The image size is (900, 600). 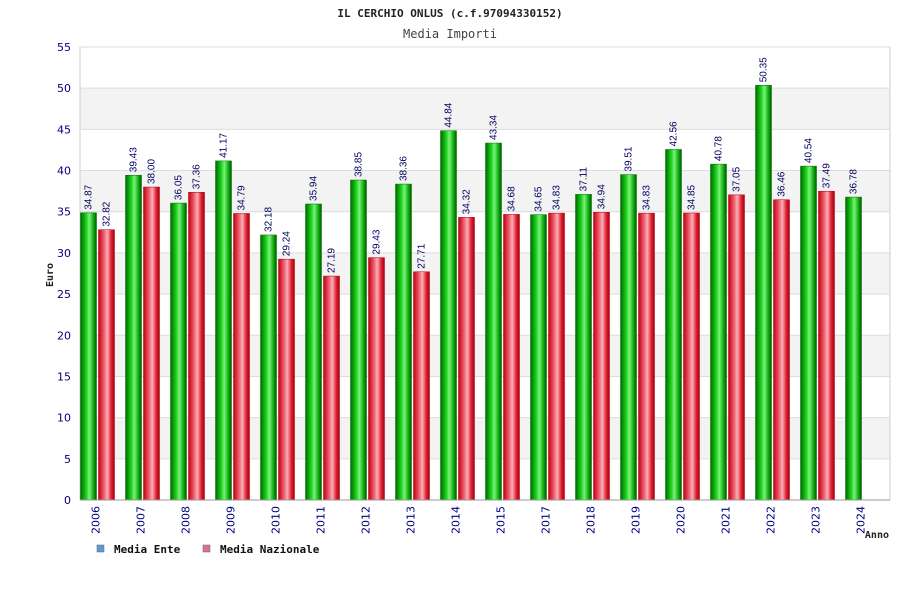 What do you see at coordinates (771, 520) in the screenshot?
I see `x-tick-label: 2022` at bounding box center [771, 520].